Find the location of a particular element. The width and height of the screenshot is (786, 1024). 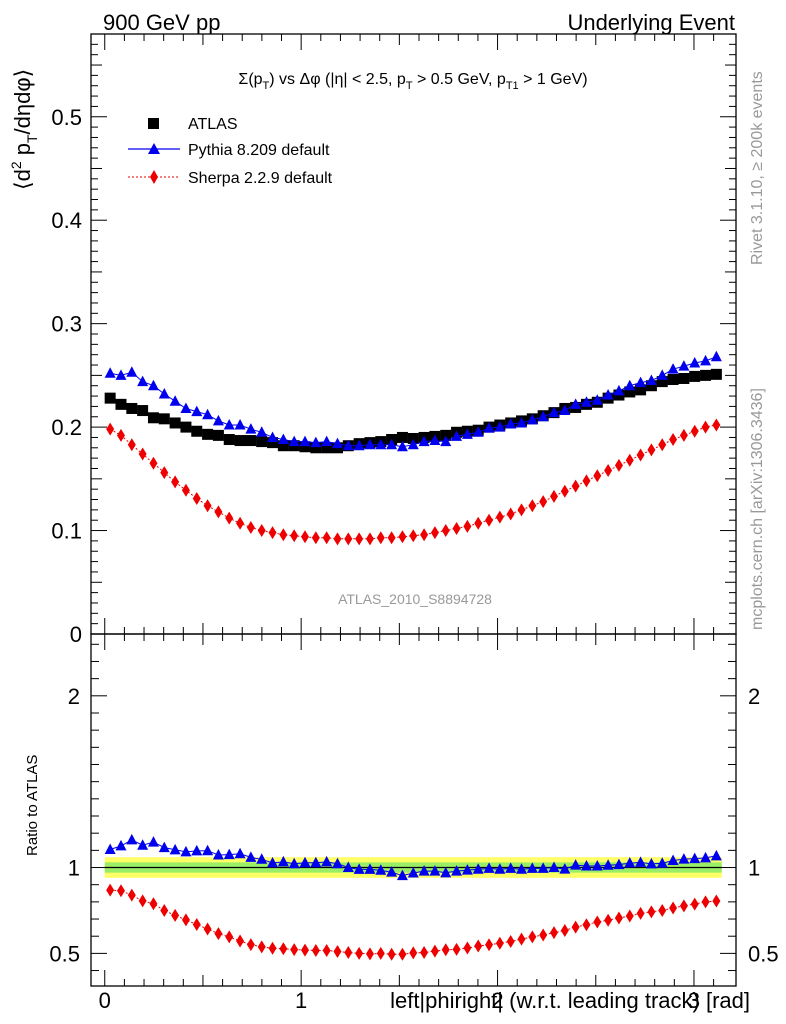

y-tick-label: 0.3 is located at coordinates (66, 324).